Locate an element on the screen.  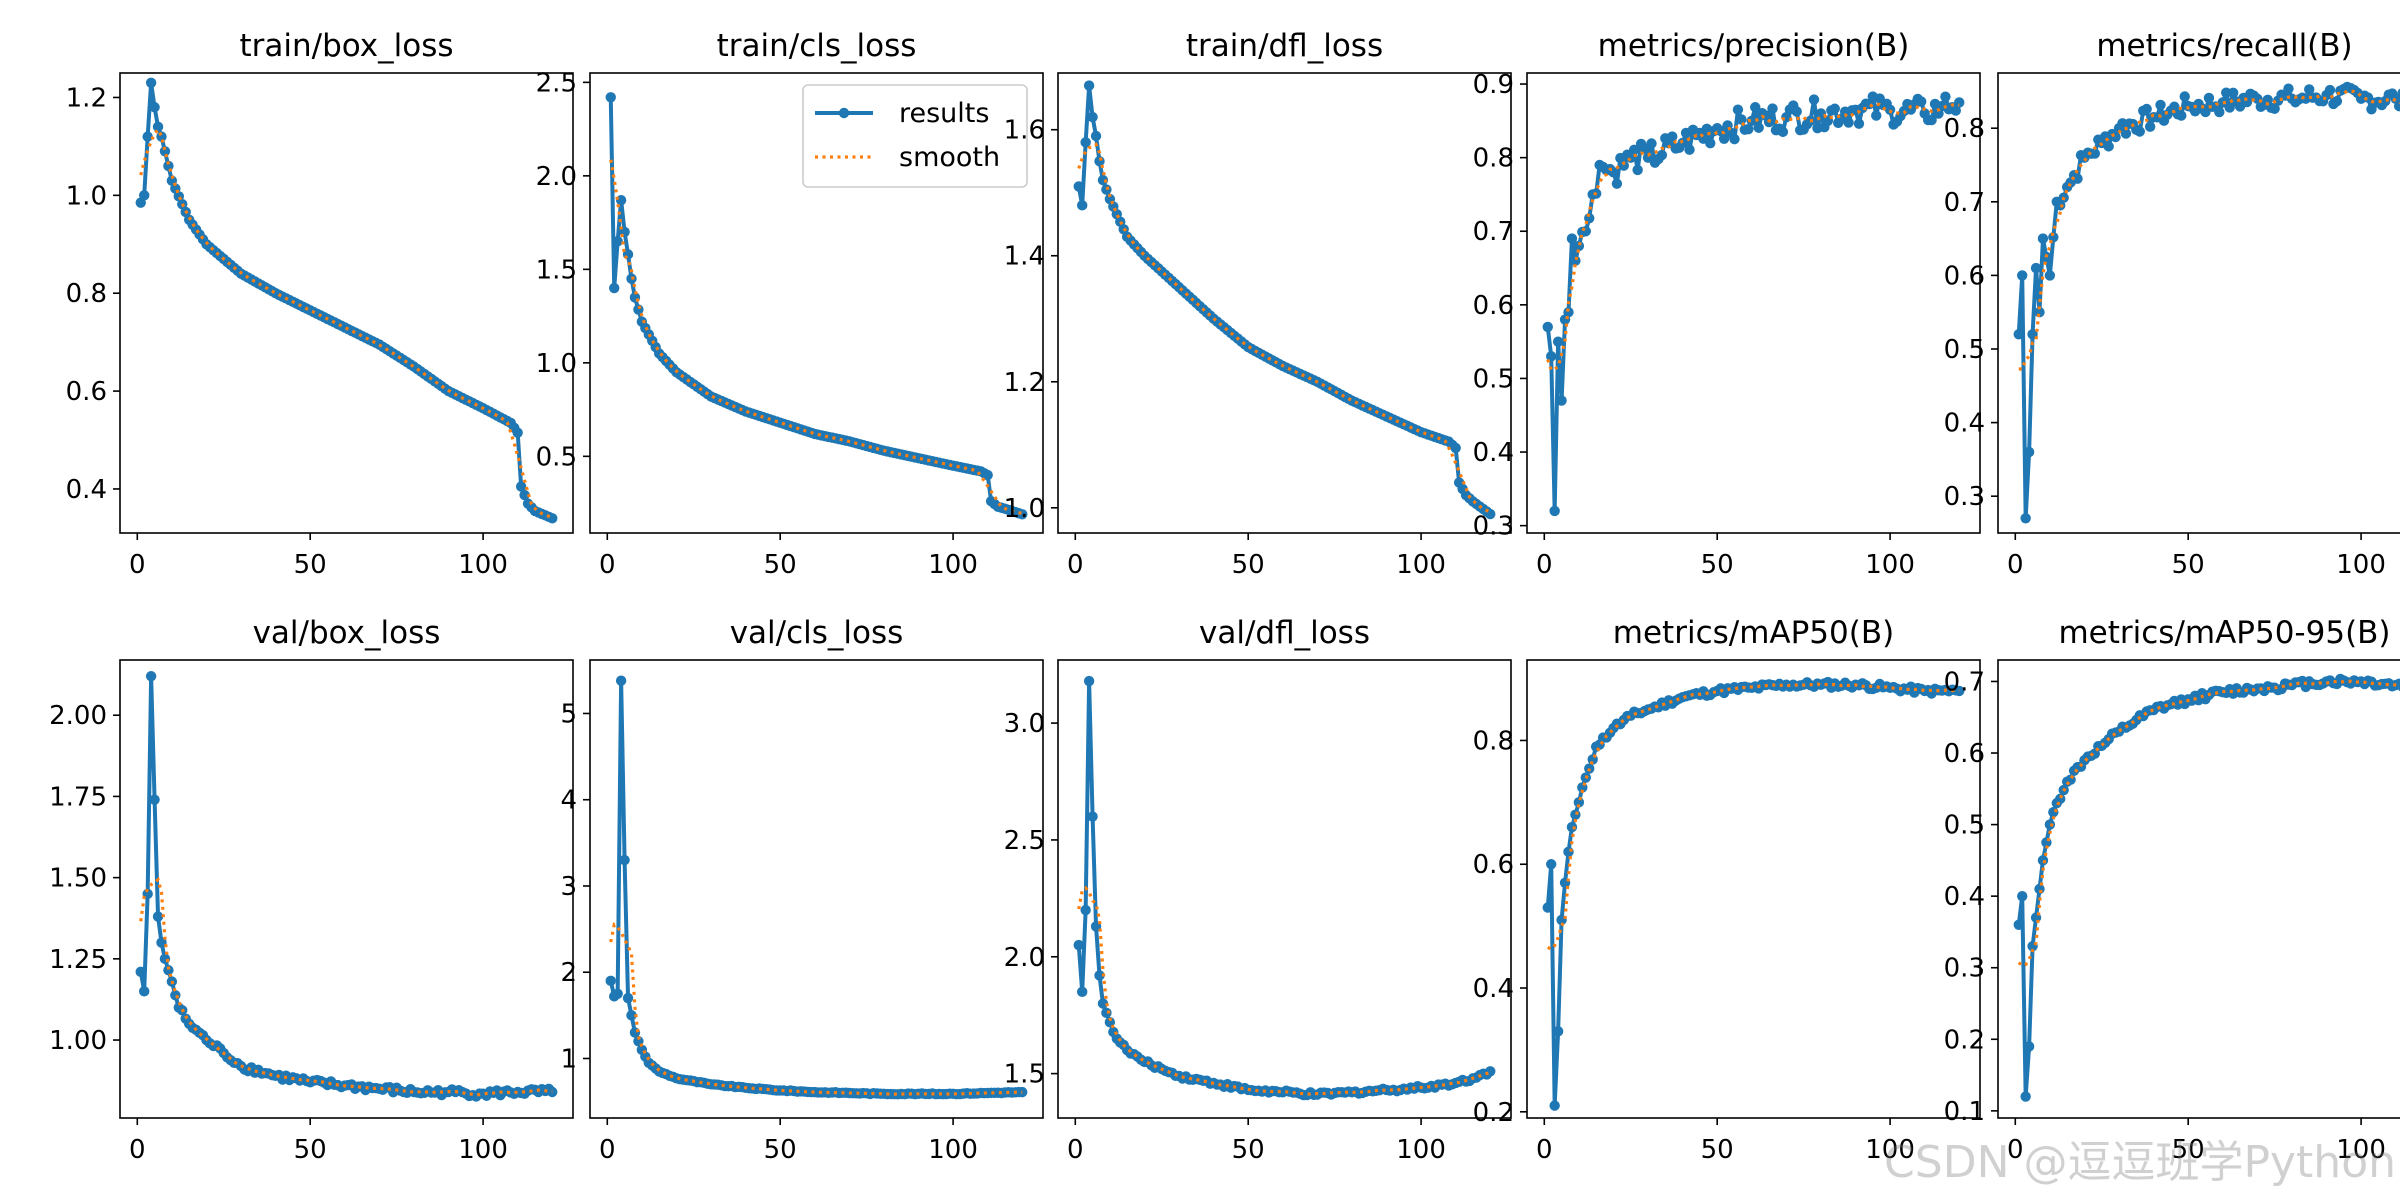
subplot-title: val/box_loss is located at coordinates (347, 633).